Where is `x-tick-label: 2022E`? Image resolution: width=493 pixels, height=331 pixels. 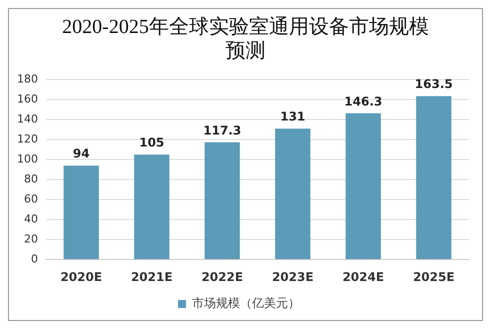
x-tick-label: 2022E is located at coordinates (222, 277).